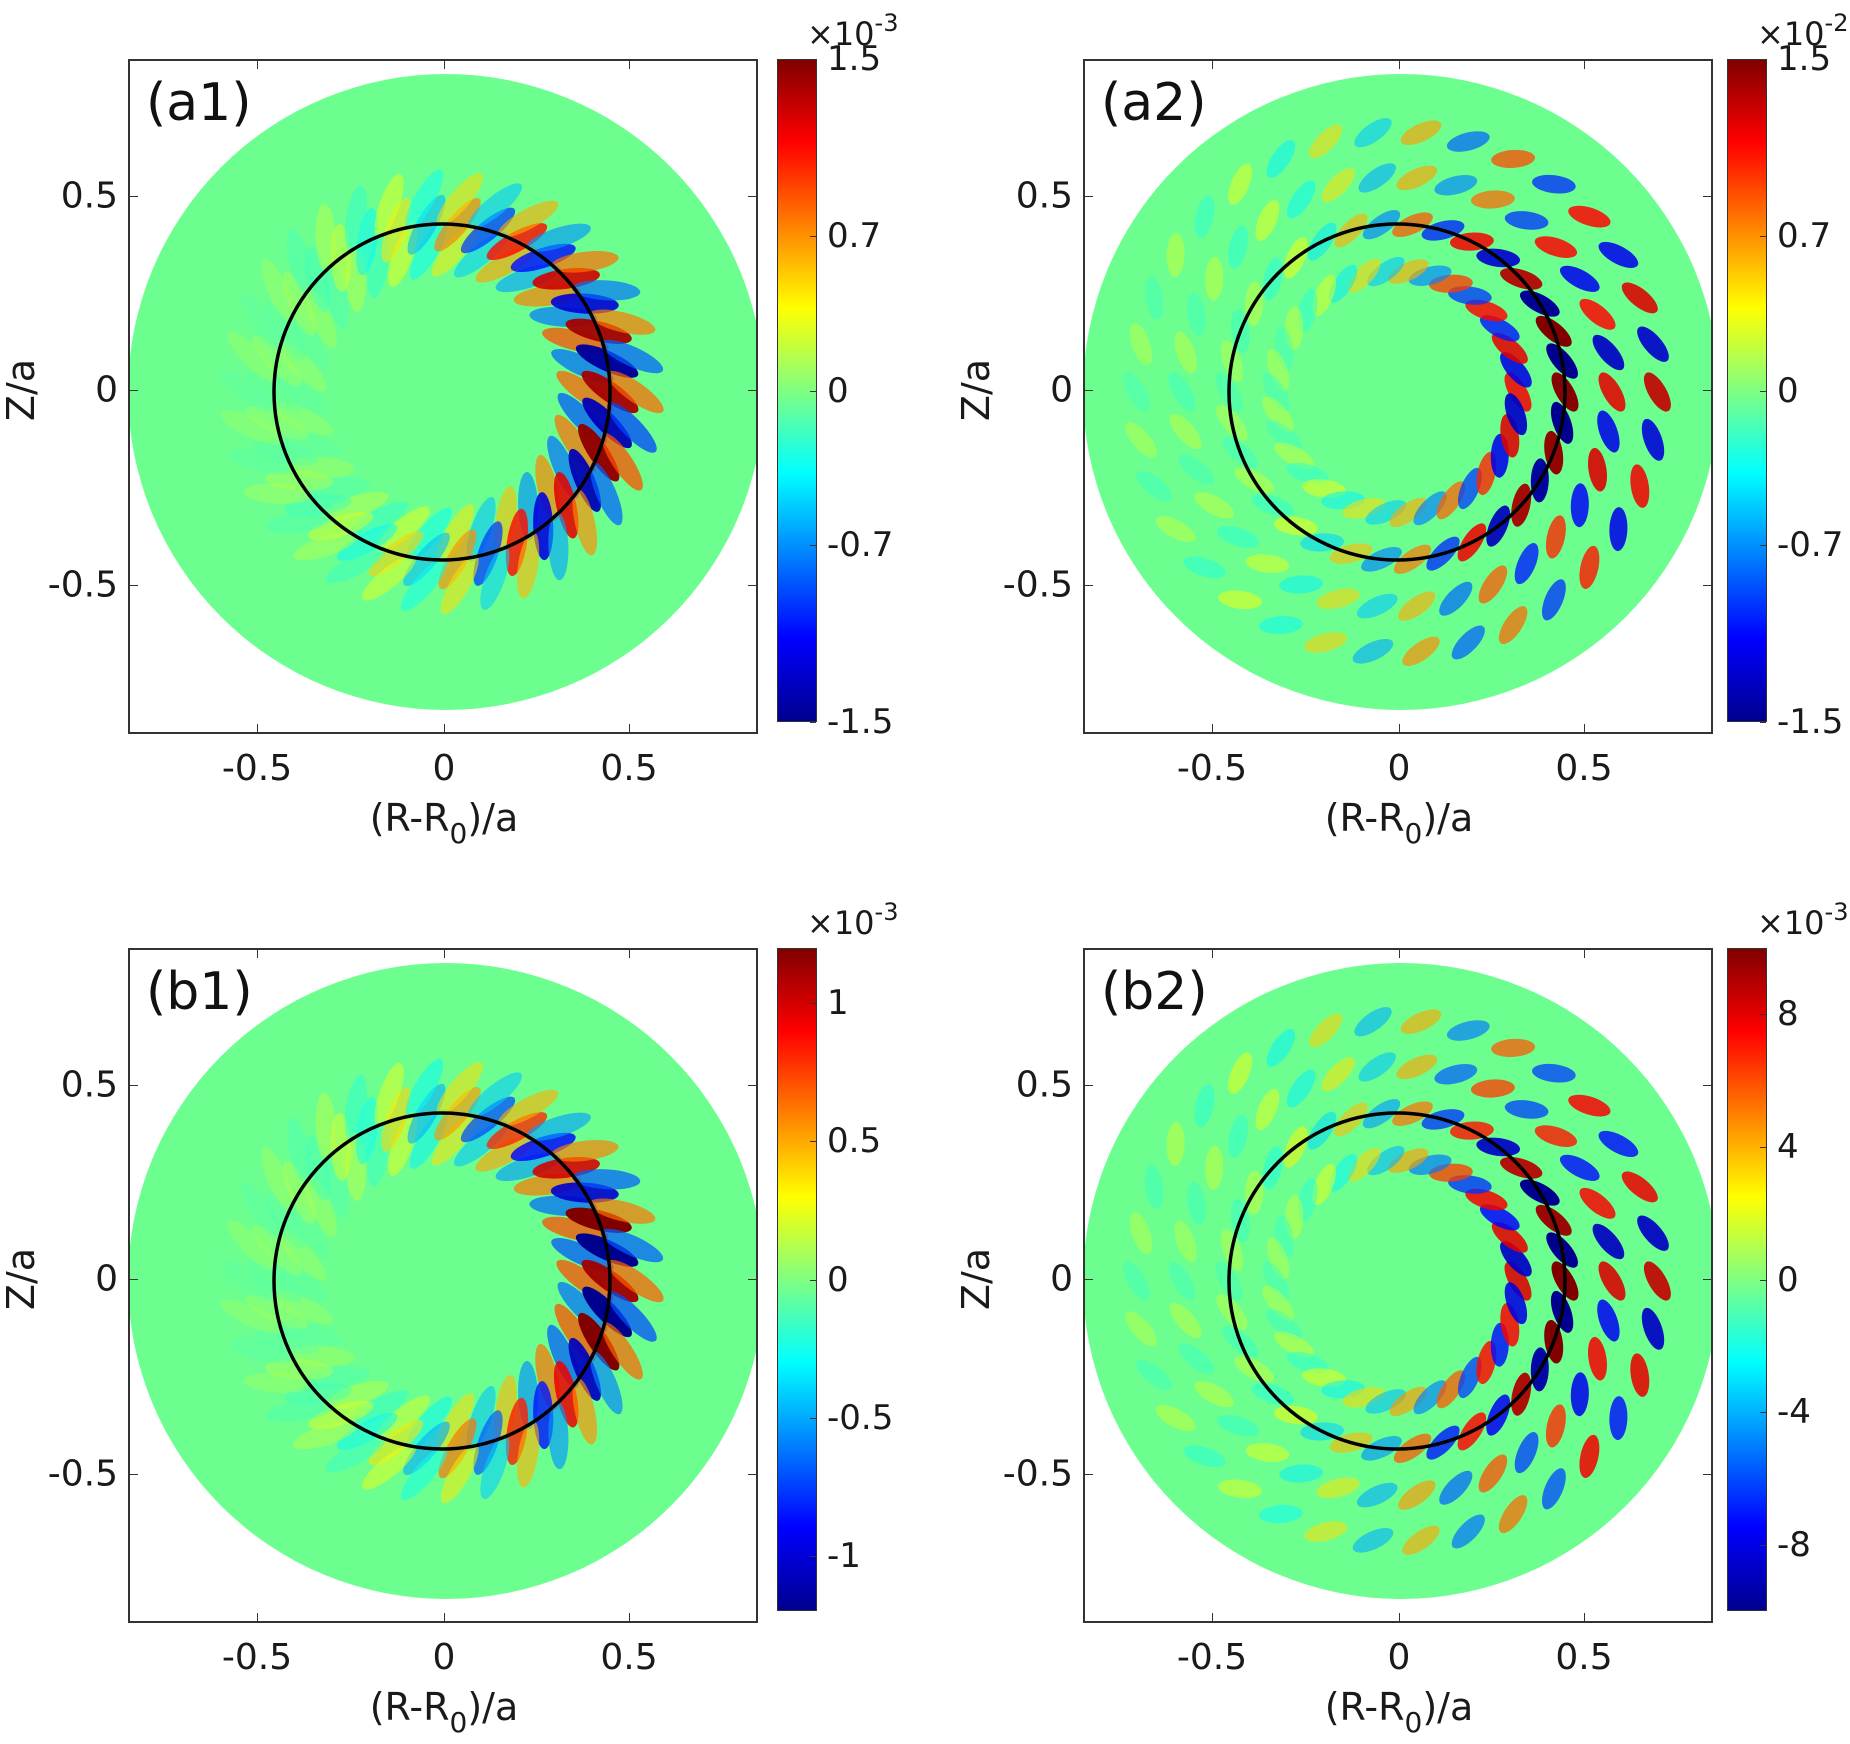 Image resolution: width=1850 pixels, height=1744 pixels. What do you see at coordinates (1810, 722) in the screenshot?
I see `colorbar-tick-label: -1.5` at bounding box center [1810, 722].